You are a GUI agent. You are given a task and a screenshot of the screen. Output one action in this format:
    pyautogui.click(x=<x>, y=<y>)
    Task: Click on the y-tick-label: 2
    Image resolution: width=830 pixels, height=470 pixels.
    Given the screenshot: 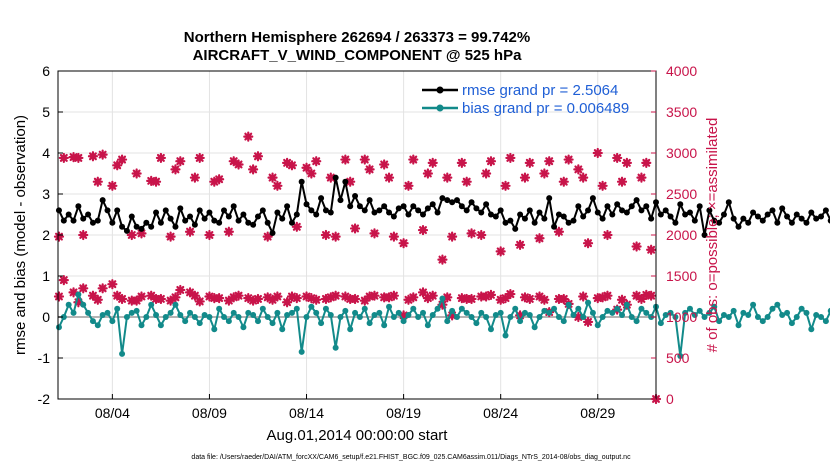 What is the action you would take?
    pyautogui.click(x=46, y=235)
    